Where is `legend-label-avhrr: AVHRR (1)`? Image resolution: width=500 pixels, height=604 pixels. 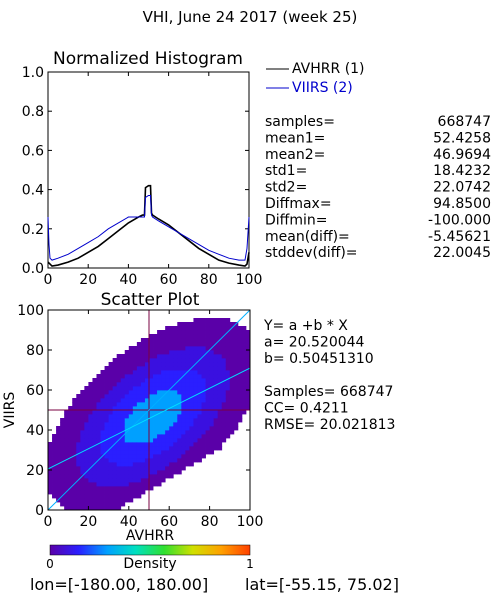
legend-label-avhrr: AVHRR (1) is located at coordinates (328, 69).